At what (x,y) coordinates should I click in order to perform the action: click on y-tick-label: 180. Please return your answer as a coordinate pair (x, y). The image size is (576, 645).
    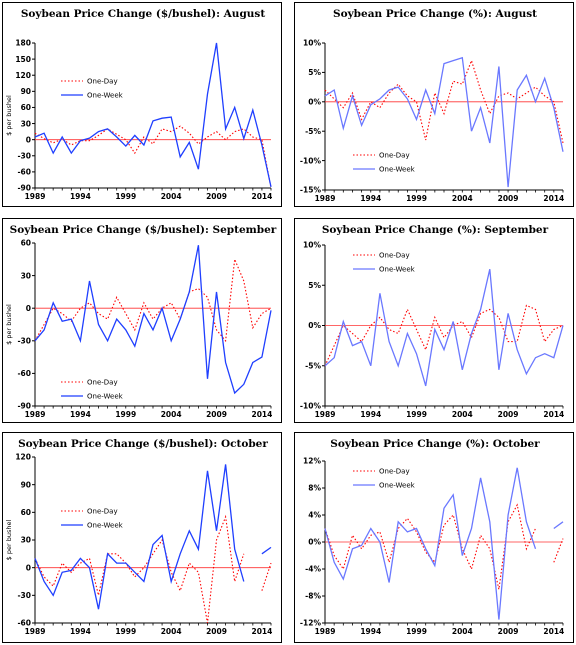
    Looking at the image, I should click on (23, 43).